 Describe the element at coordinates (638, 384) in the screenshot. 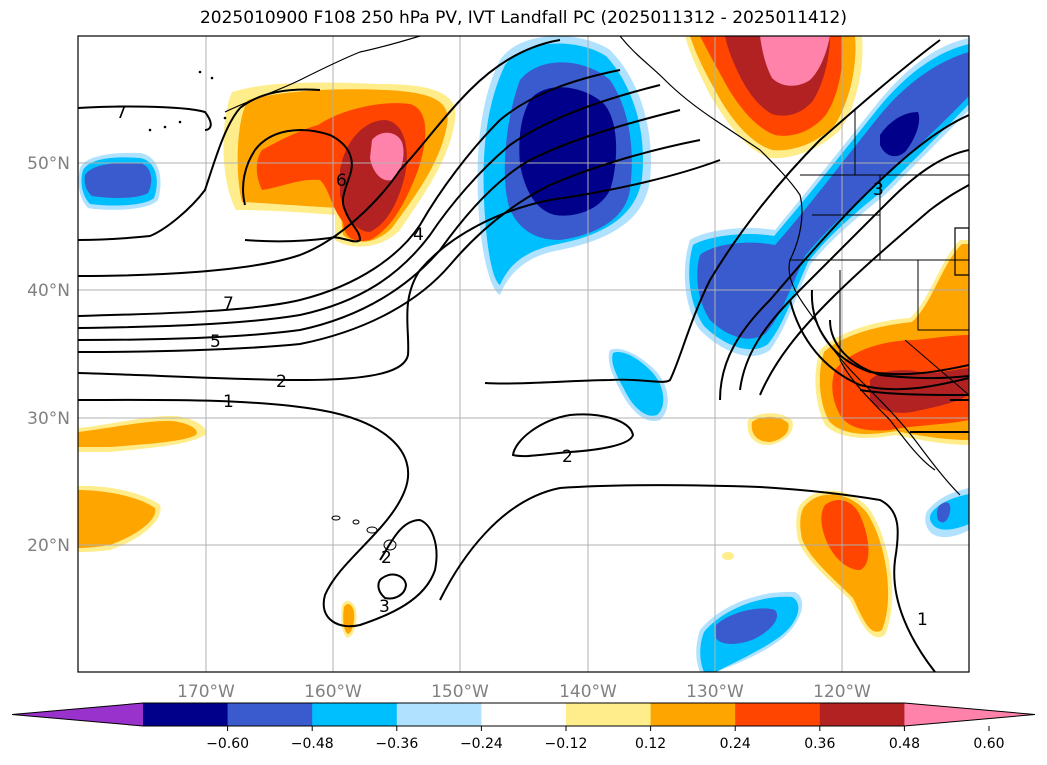

I see `anomaly-negative-small-east-pacific` at that location.